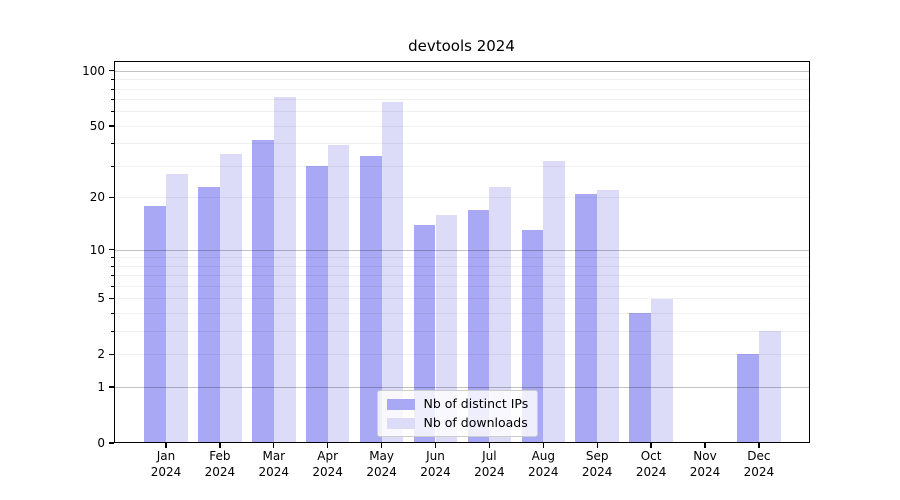 The height and width of the screenshot is (500, 900). I want to click on x-tick-label-jan-2024: Jan 2024, so click(166, 464).